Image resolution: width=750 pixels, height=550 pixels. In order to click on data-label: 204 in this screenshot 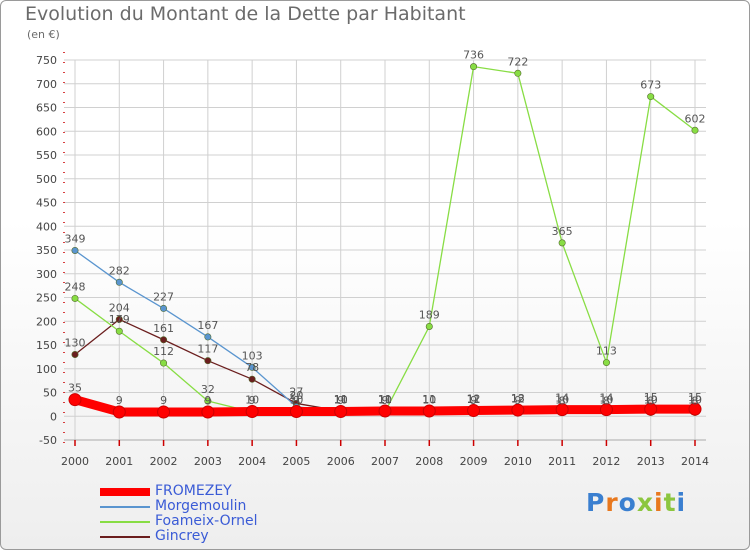, I will do `click(119, 307)`.